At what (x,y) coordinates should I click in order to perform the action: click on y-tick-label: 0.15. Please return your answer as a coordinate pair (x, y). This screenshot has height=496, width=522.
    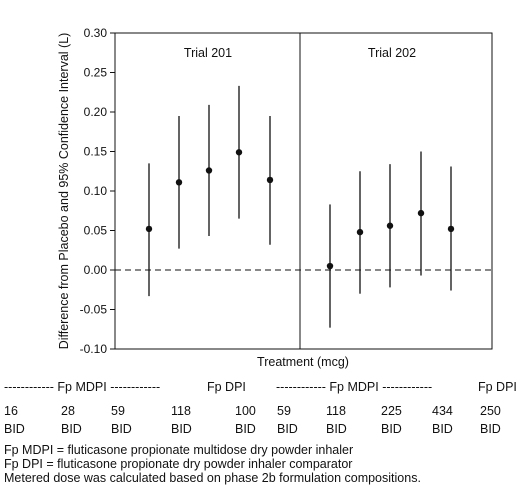
    Looking at the image, I should click on (96, 152).